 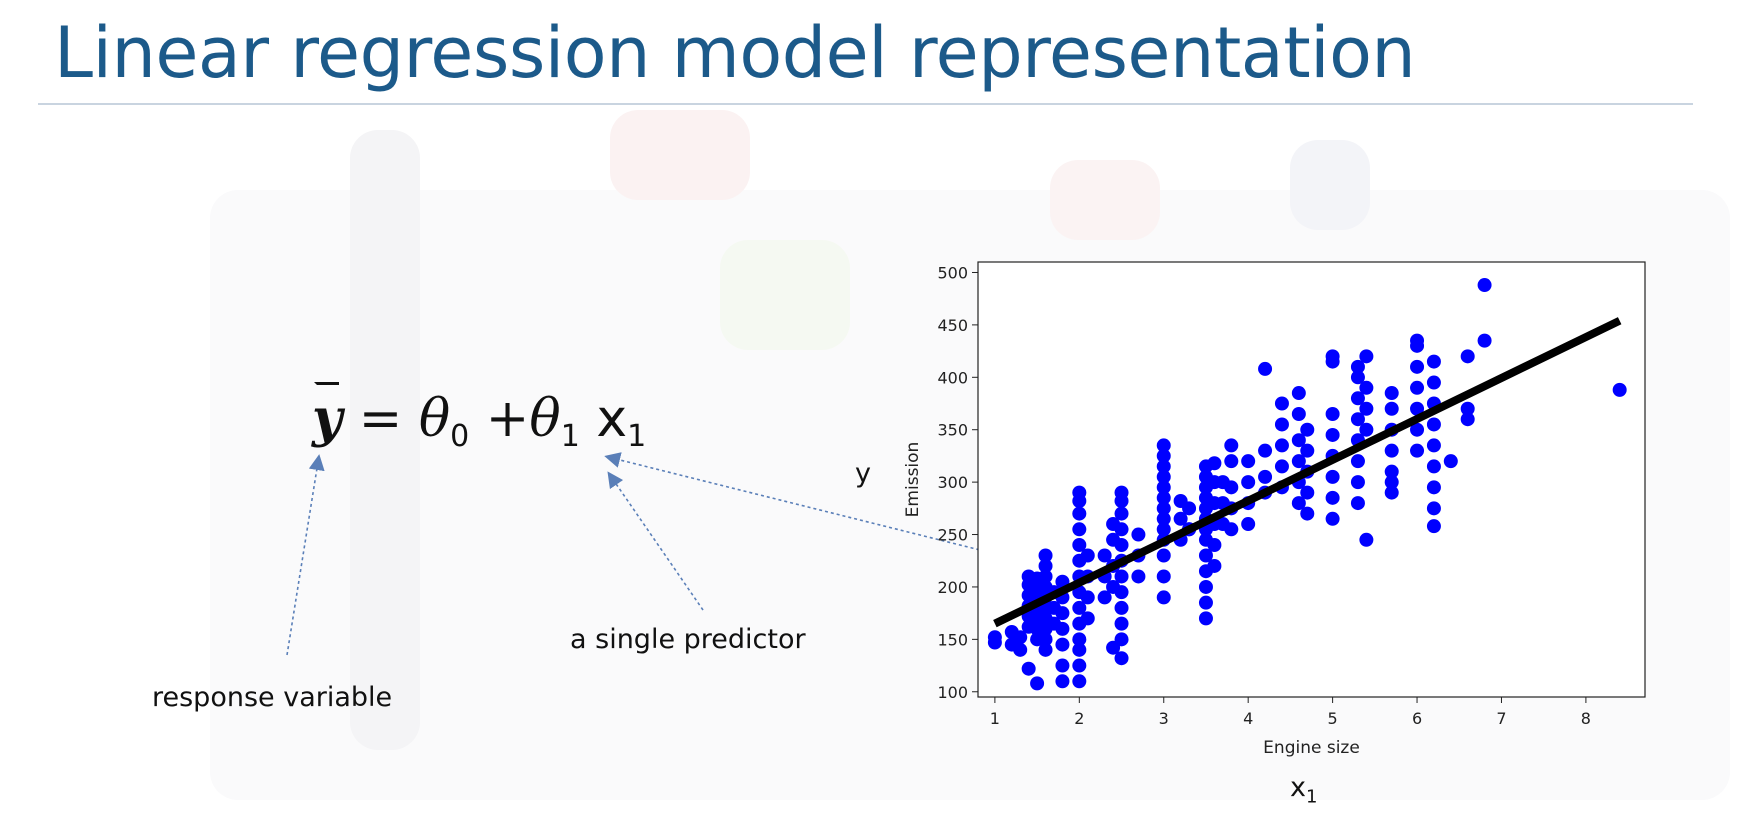 I want to click on x-tick-label: 6, so click(x=1417, y=718).